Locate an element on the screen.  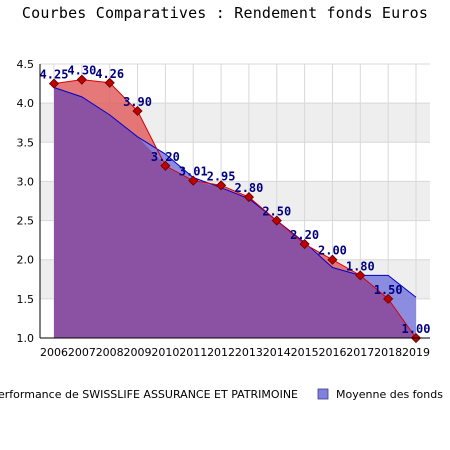
data-label: 3.90 is located at coordinates (137, 102).